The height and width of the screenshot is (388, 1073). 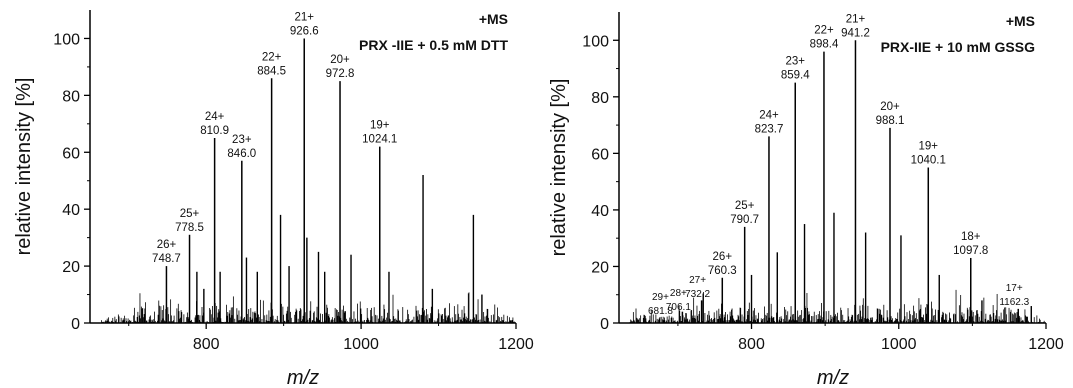 What do you see at coordinates (970, 251) in the screenshot?
I see `peak-mz-label: 1097.8` at bounding box center [970, 251].